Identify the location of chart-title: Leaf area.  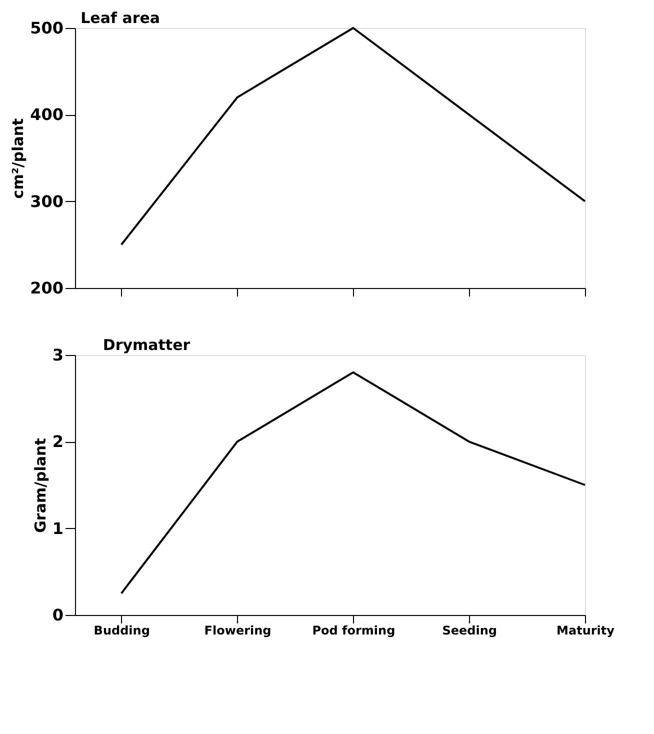
(120, 18).